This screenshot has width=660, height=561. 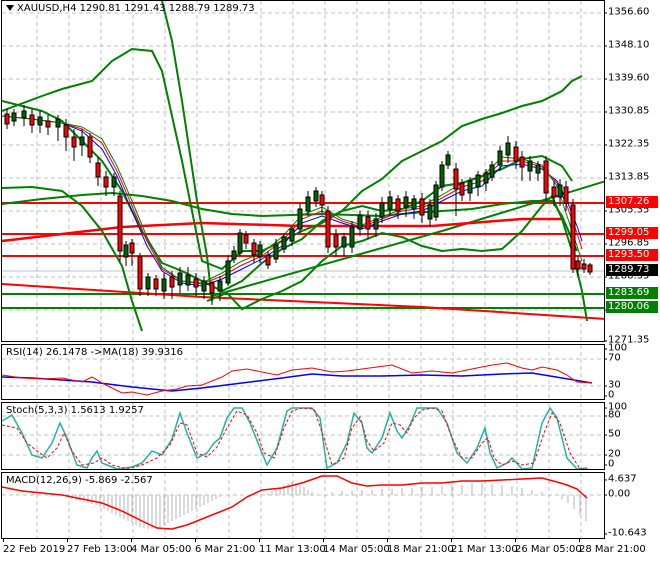 What do you see at coordinates (189, 8) in the screenshot?
I see `ohlc-low: 1288.79` at bounding box center [189, 8].